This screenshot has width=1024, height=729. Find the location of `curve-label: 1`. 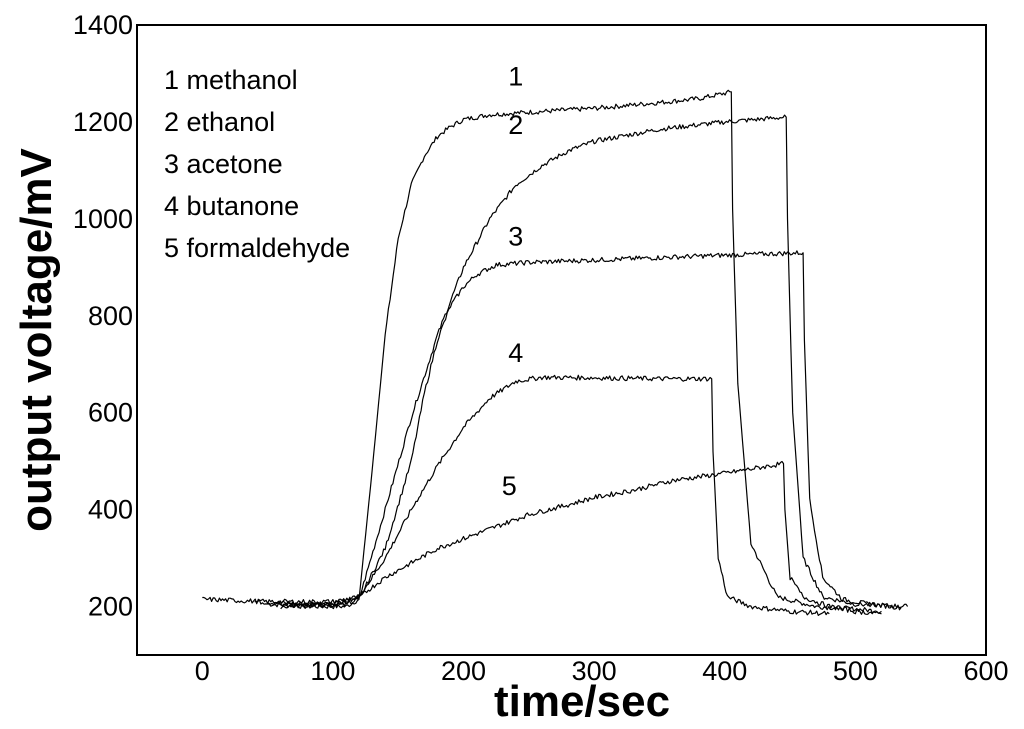

curve-label: 1 is located at coordinates (515, 77).